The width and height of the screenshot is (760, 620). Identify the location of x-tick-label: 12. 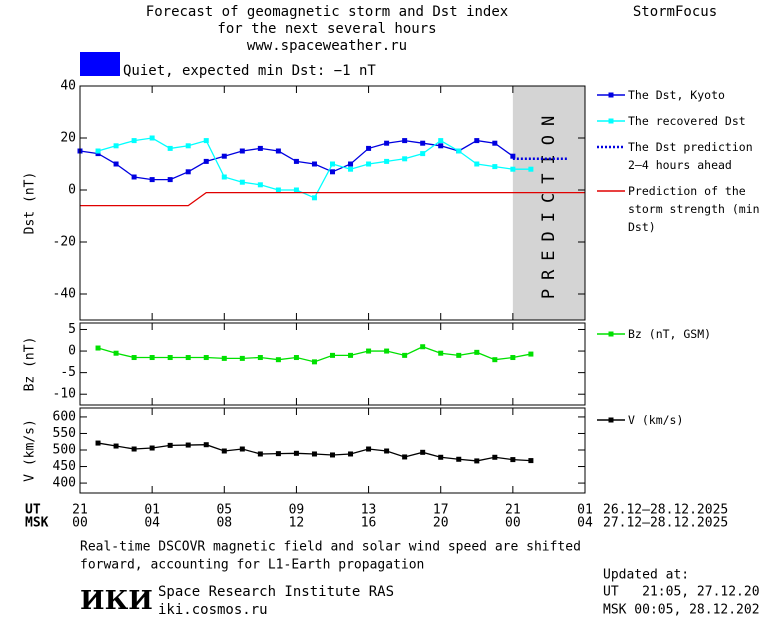
(297, 523).